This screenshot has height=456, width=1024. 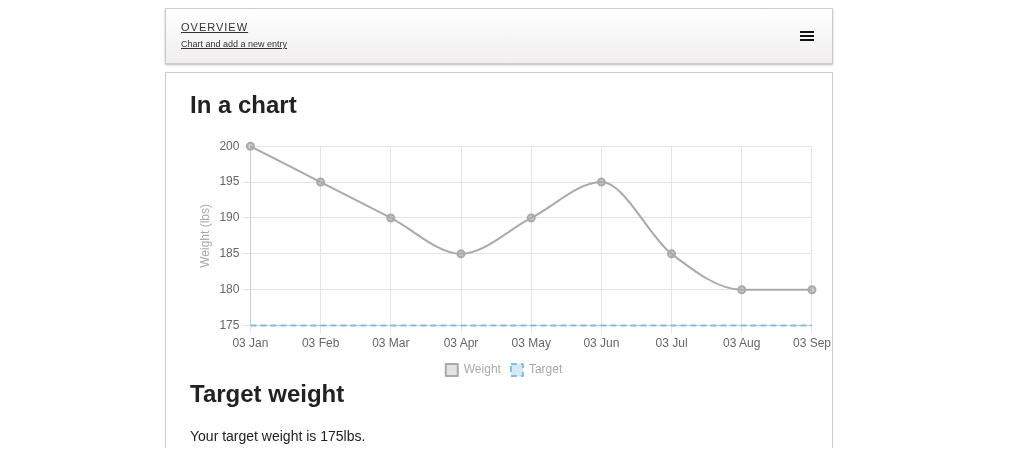 I want to click on x-tick-label: 03 Jan, so click(x=250, y=343).